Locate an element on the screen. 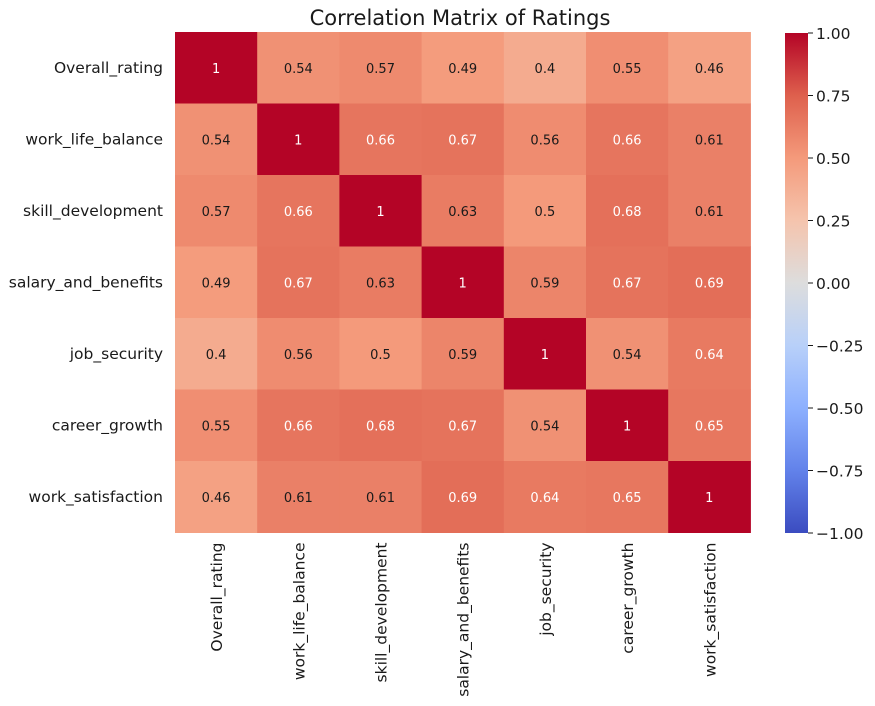 This screenshot has width=875, height=706. row-label: Overall_rating is located at coordinates (108, 68).